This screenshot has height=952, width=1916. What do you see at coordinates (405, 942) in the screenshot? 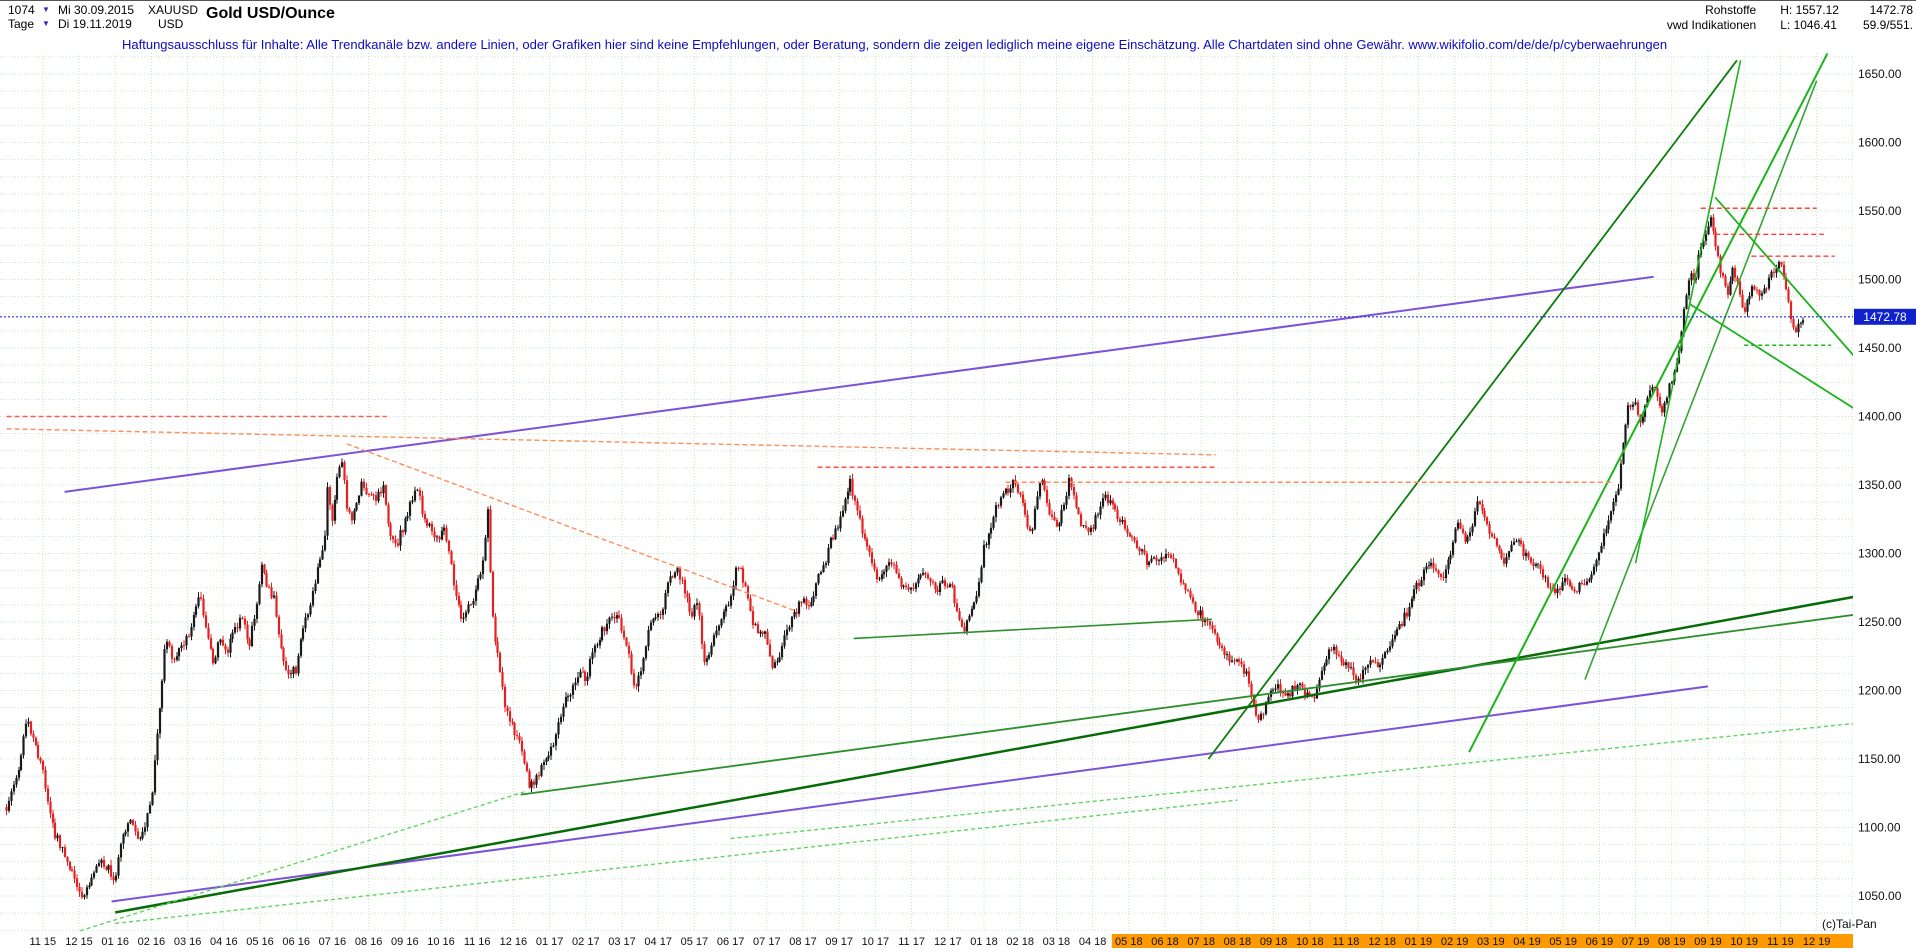
I see `x-axis-label: 09 16` at bounding box center [405, 942].